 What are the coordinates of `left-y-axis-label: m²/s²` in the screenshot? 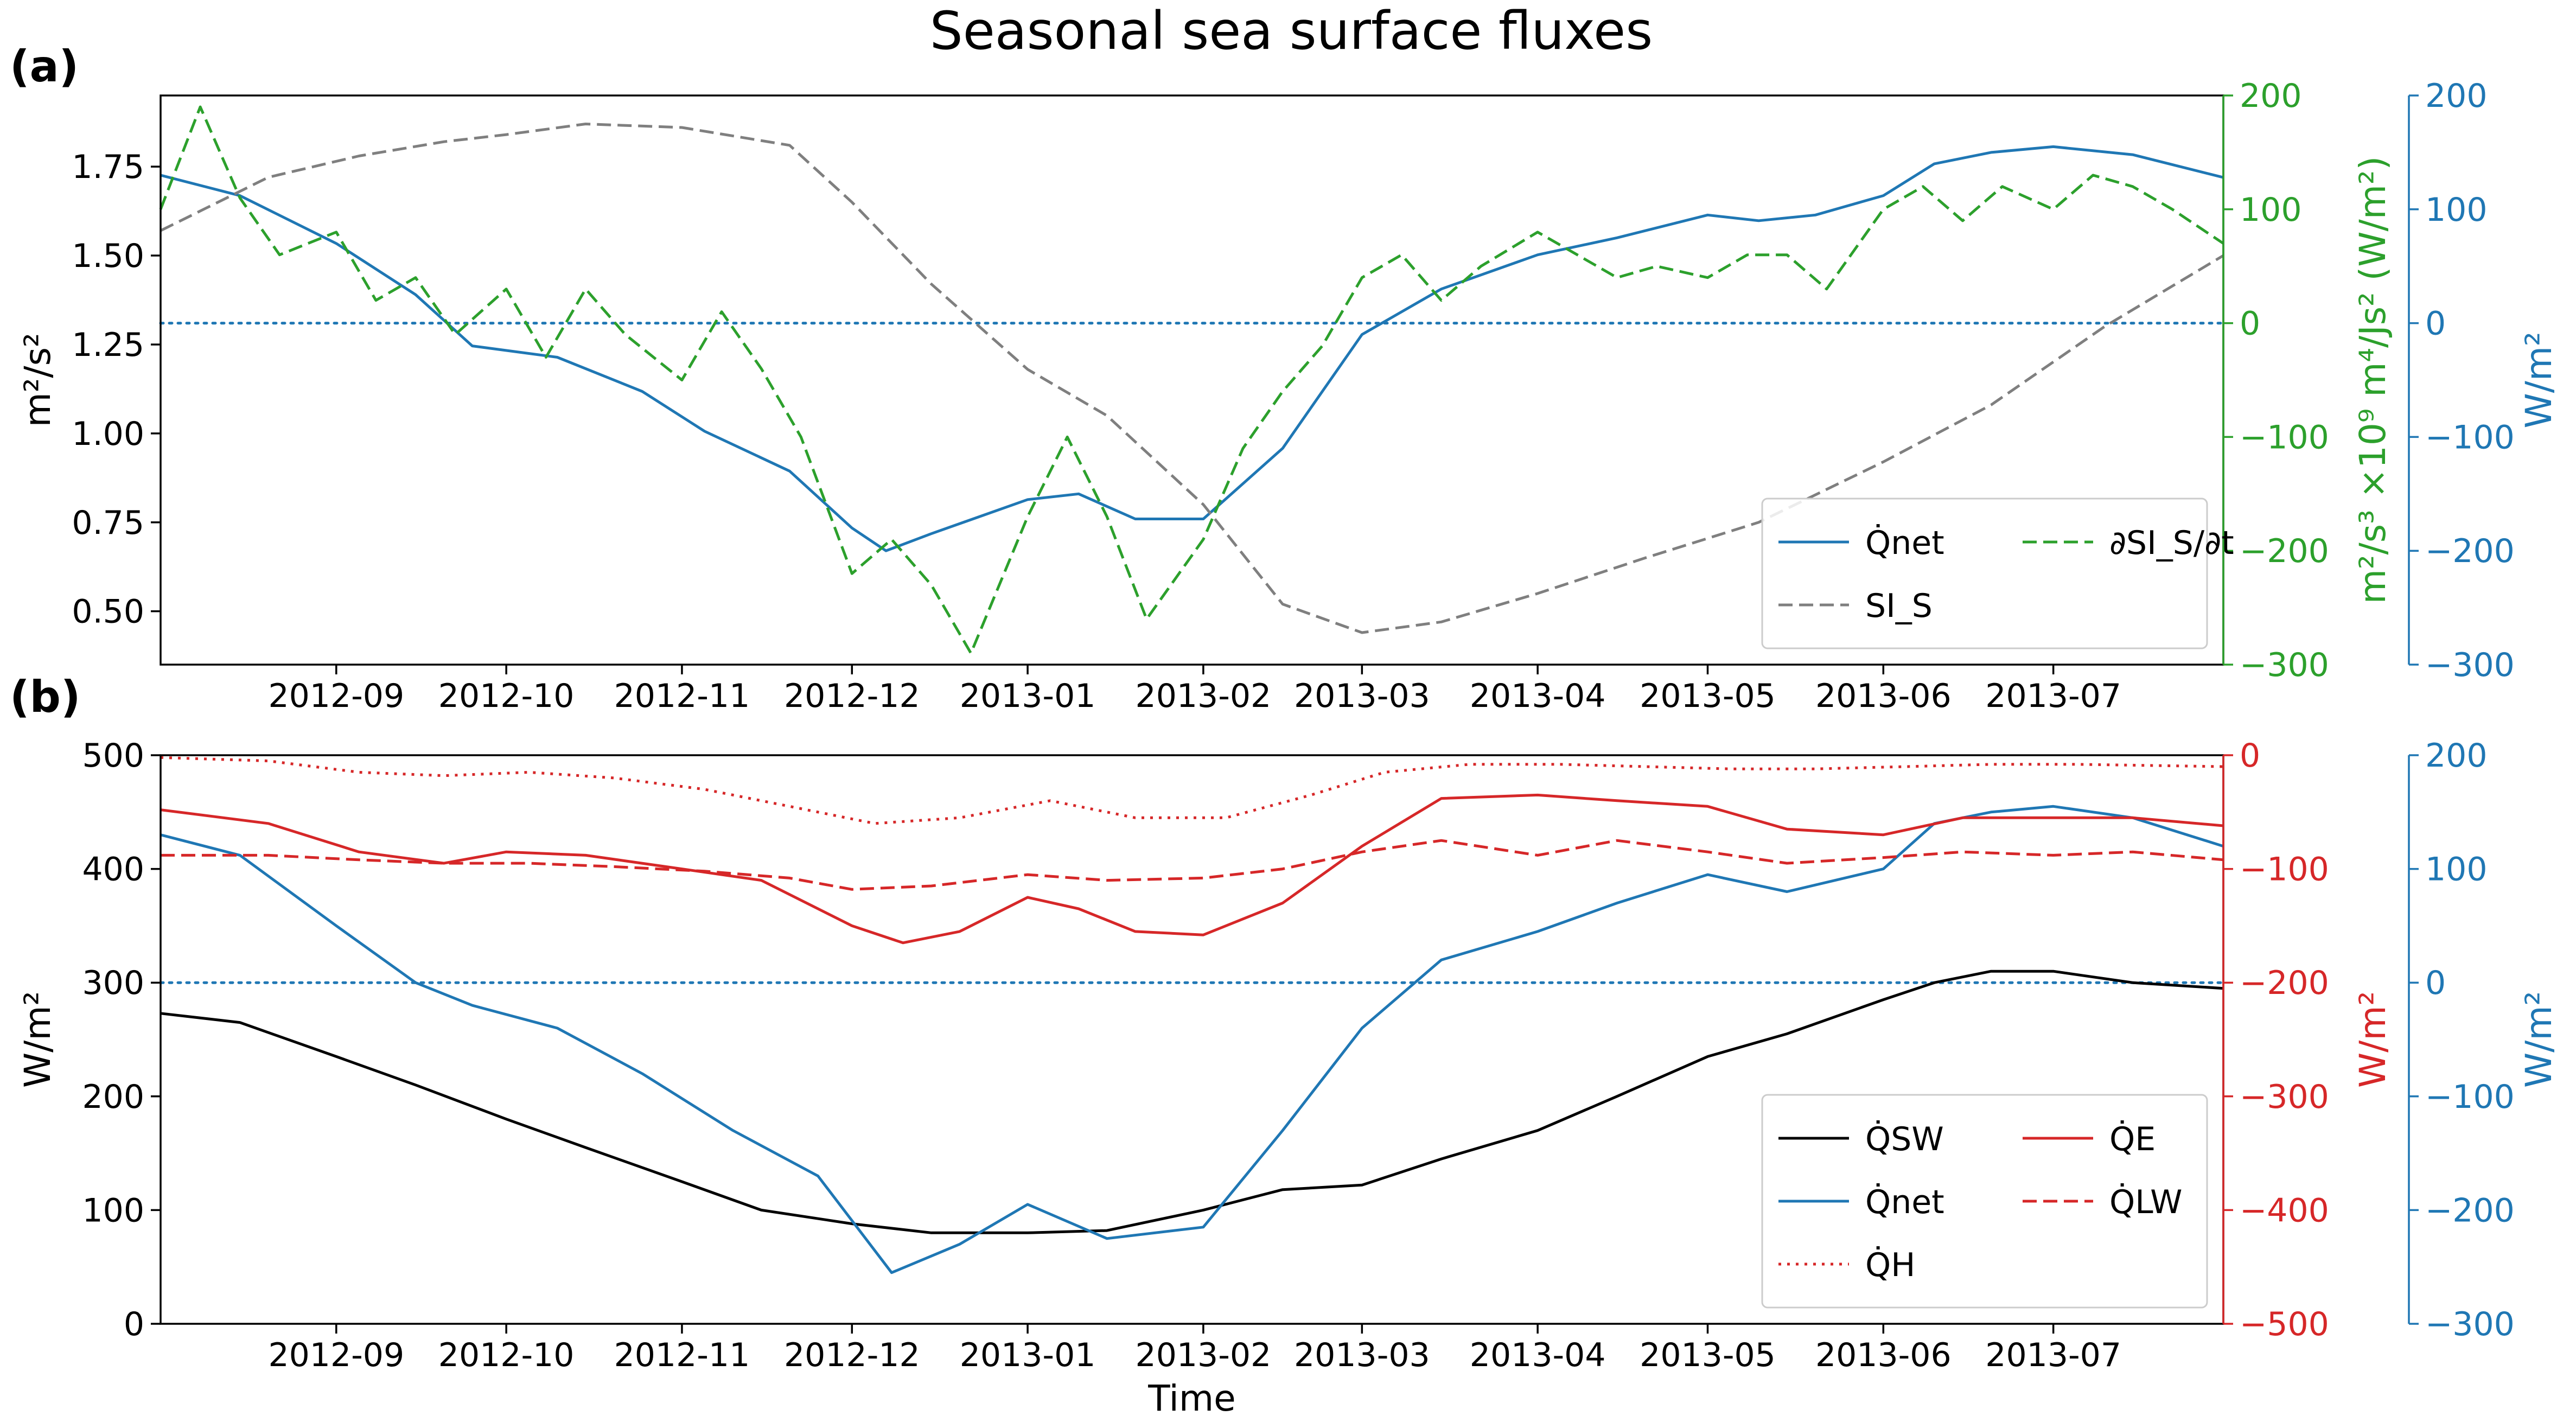 It's located at (38, 380).